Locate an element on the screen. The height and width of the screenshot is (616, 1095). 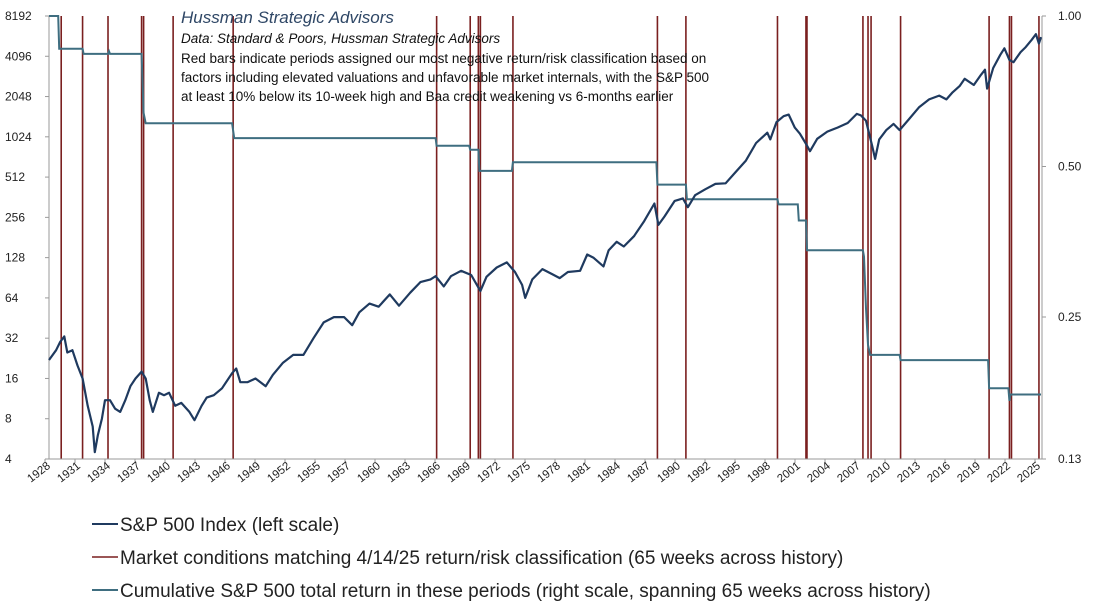
legend-label-sp500: S&P 500 Index (left scale) is located at coordinates (229, 525).